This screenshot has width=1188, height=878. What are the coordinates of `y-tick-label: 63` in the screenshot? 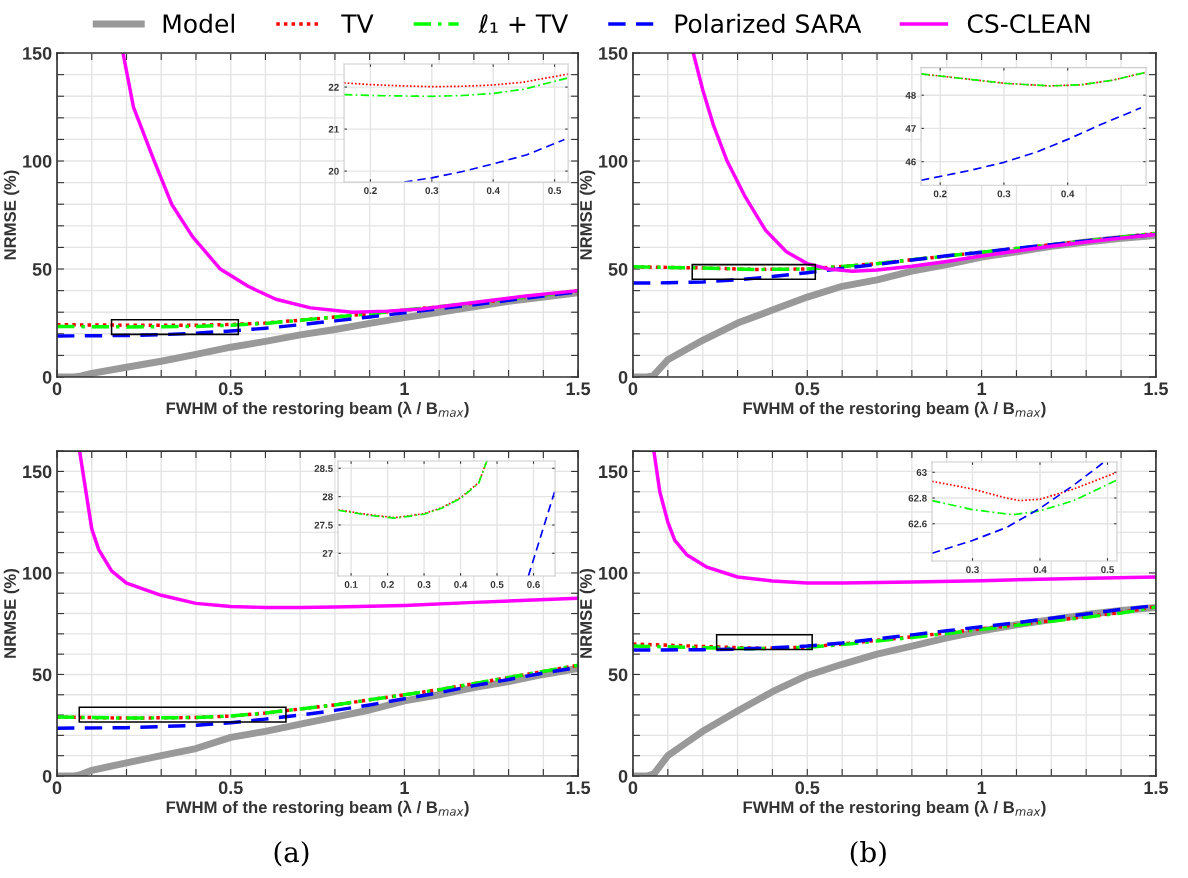 It's located at (921, 472).